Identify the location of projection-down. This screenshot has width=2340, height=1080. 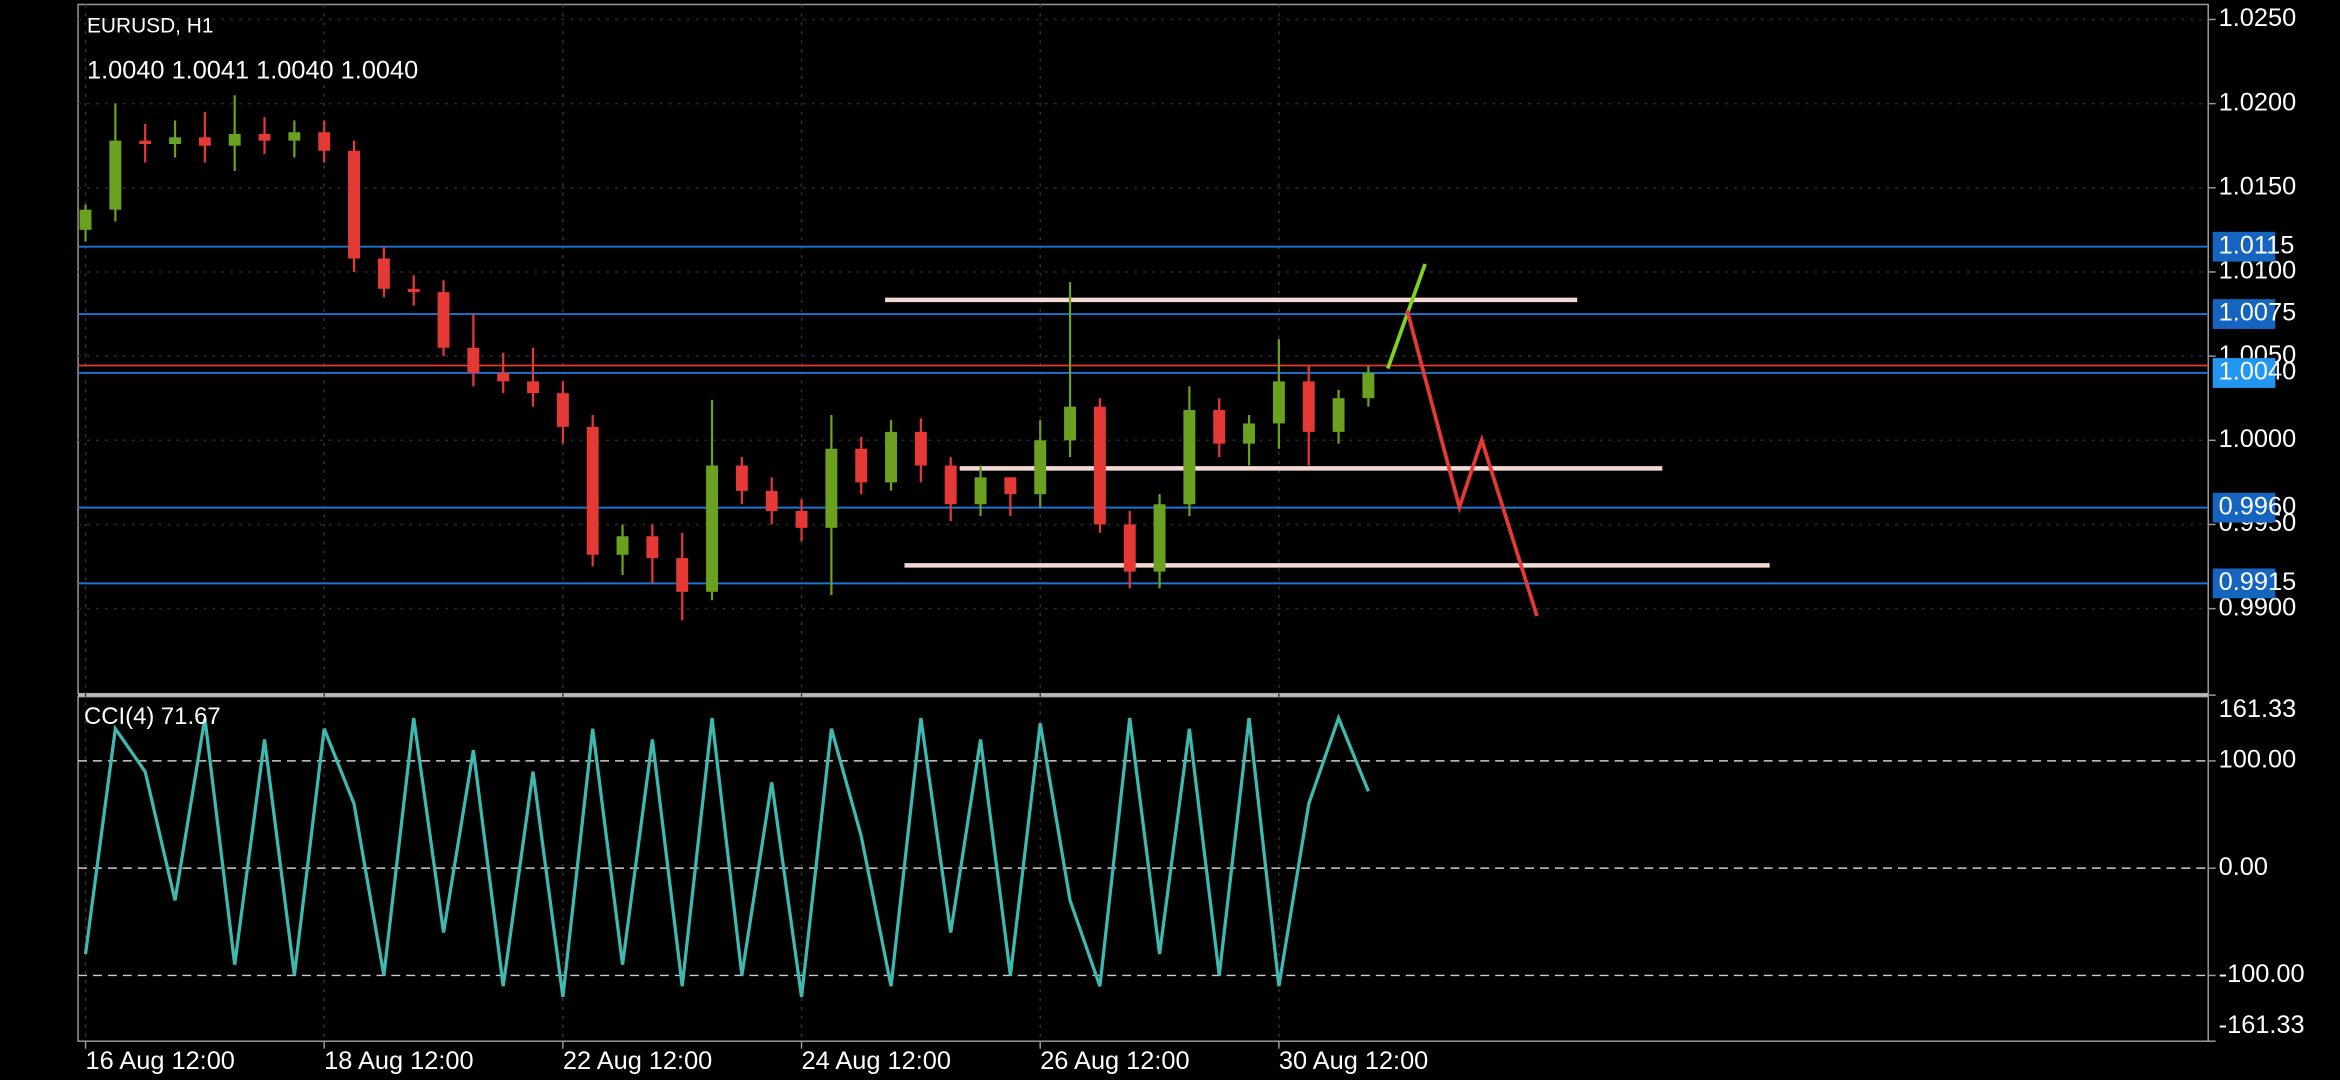
(1472, 463).